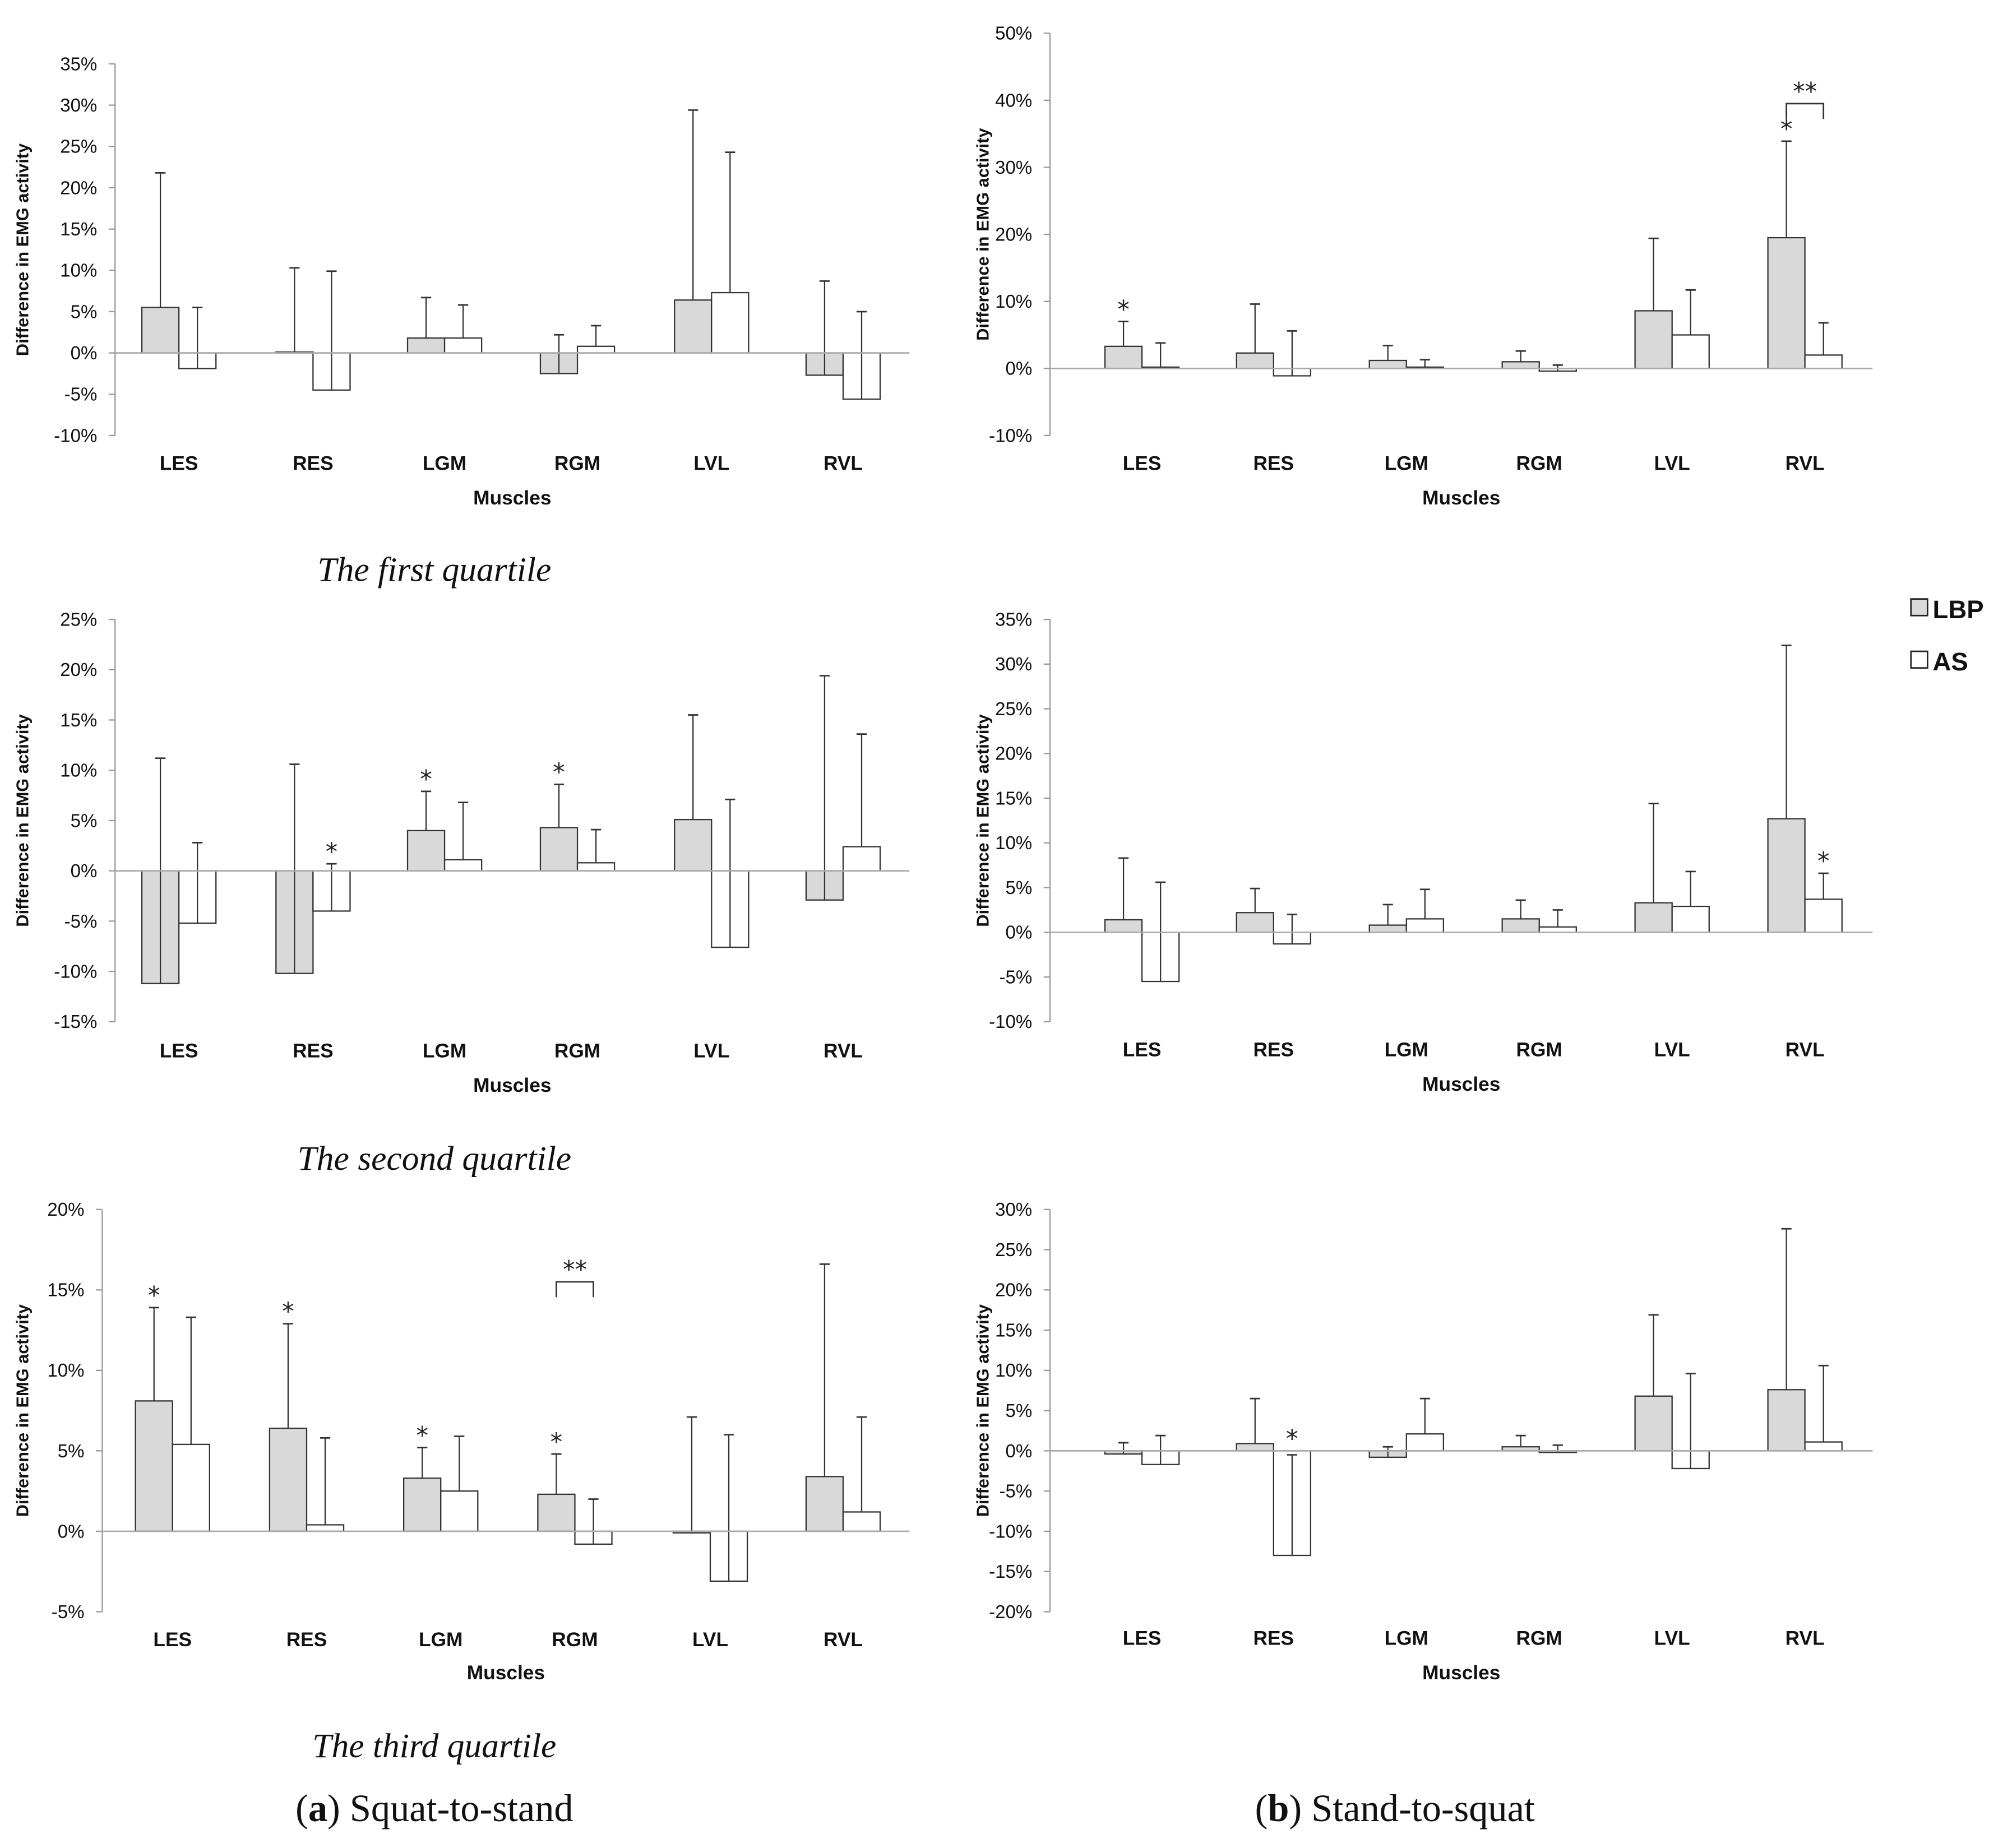 The height and width of the screenshot is (1848, 2003). Describe the element at coordinates (434, 1809) in the screenshot. I see `subfigure-a-title: (a) Squat-to-stand` at that location.